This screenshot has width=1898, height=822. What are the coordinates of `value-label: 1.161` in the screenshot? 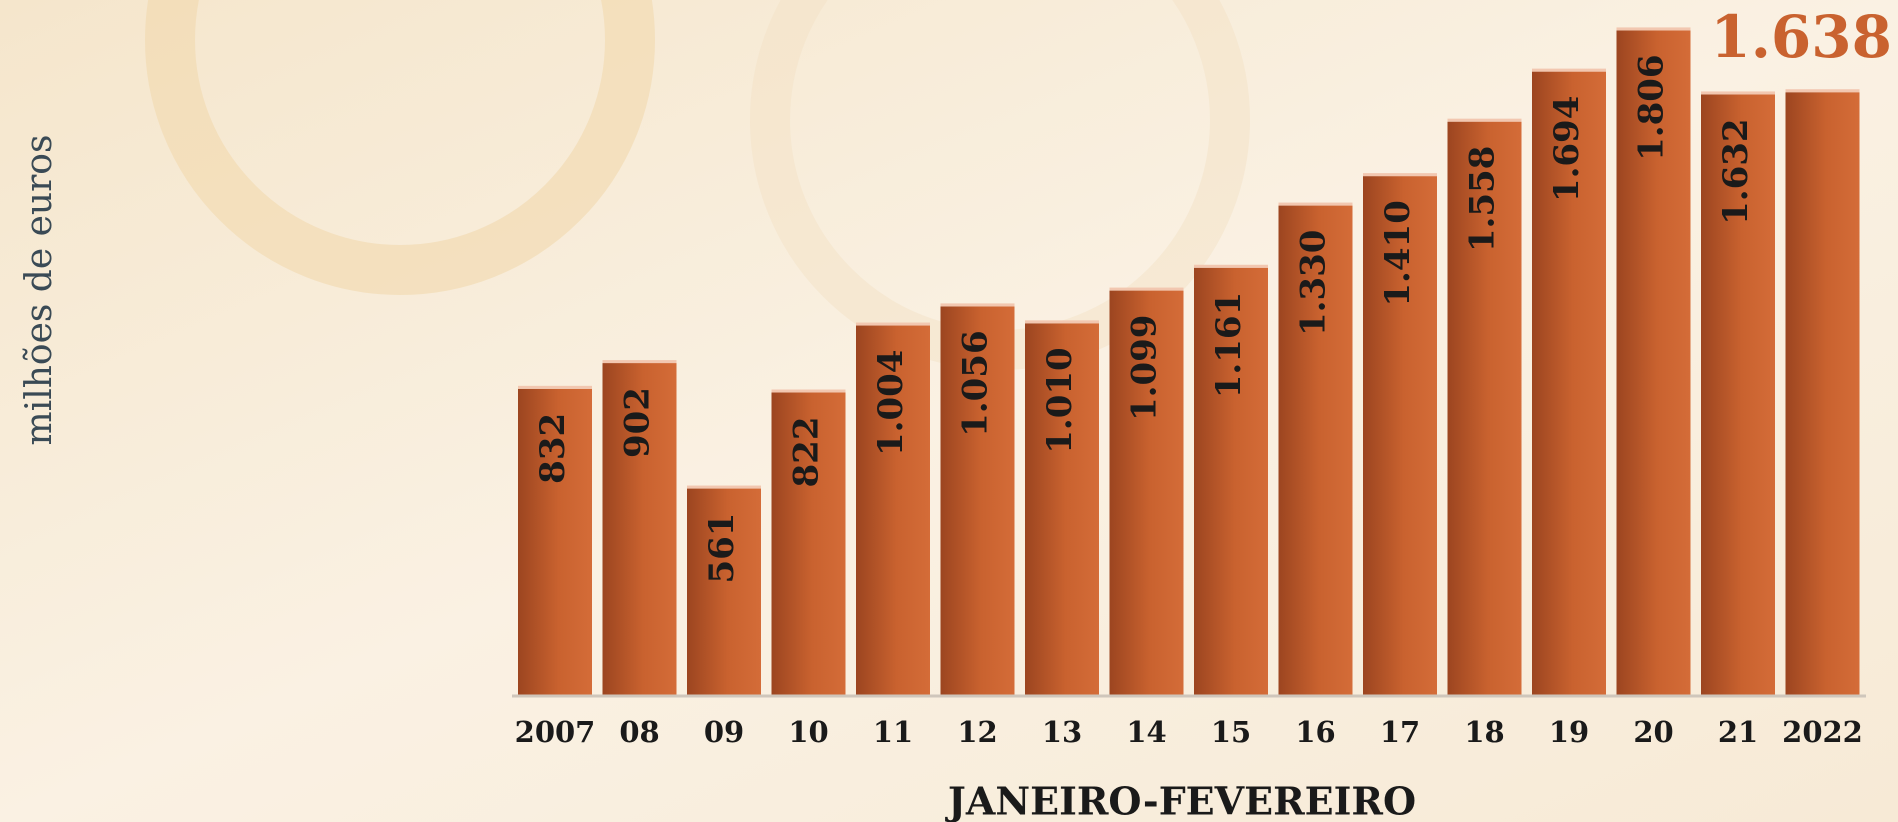 It's located at (1229, 345).